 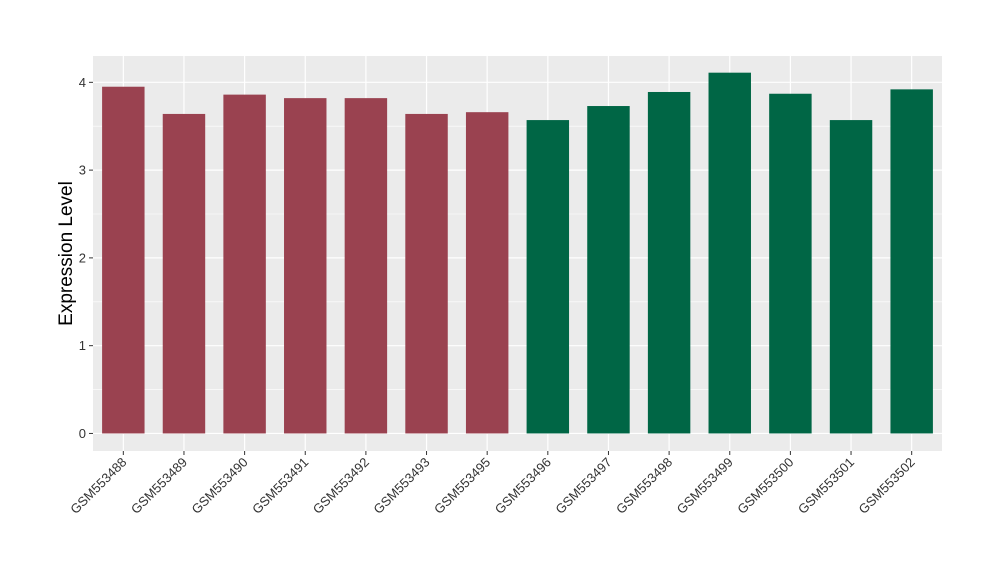 What do you see at coordinates (82, 82) in the screenshot?
I see `y-tick-label: 4` at bounding box center [82, 82].